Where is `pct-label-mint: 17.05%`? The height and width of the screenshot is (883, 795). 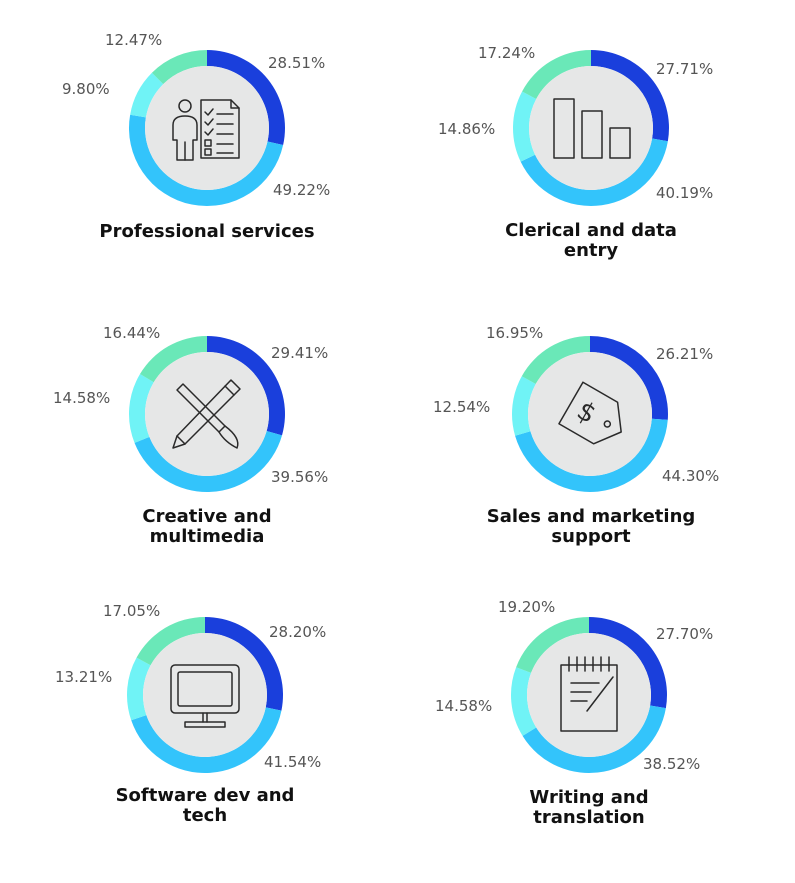
pct-label-mint: 17.05% is located at coordinates (131, 611).